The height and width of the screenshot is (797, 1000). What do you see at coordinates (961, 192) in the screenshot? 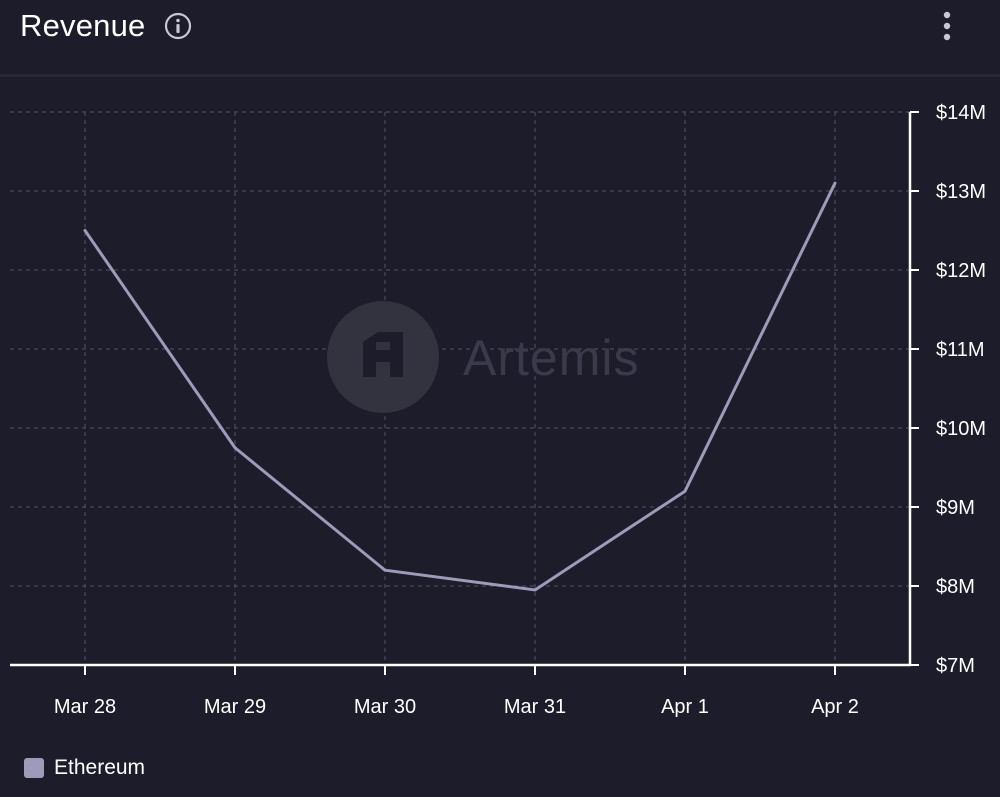
I see `y-tick-label: $13M` at bounding box center [961, 192].